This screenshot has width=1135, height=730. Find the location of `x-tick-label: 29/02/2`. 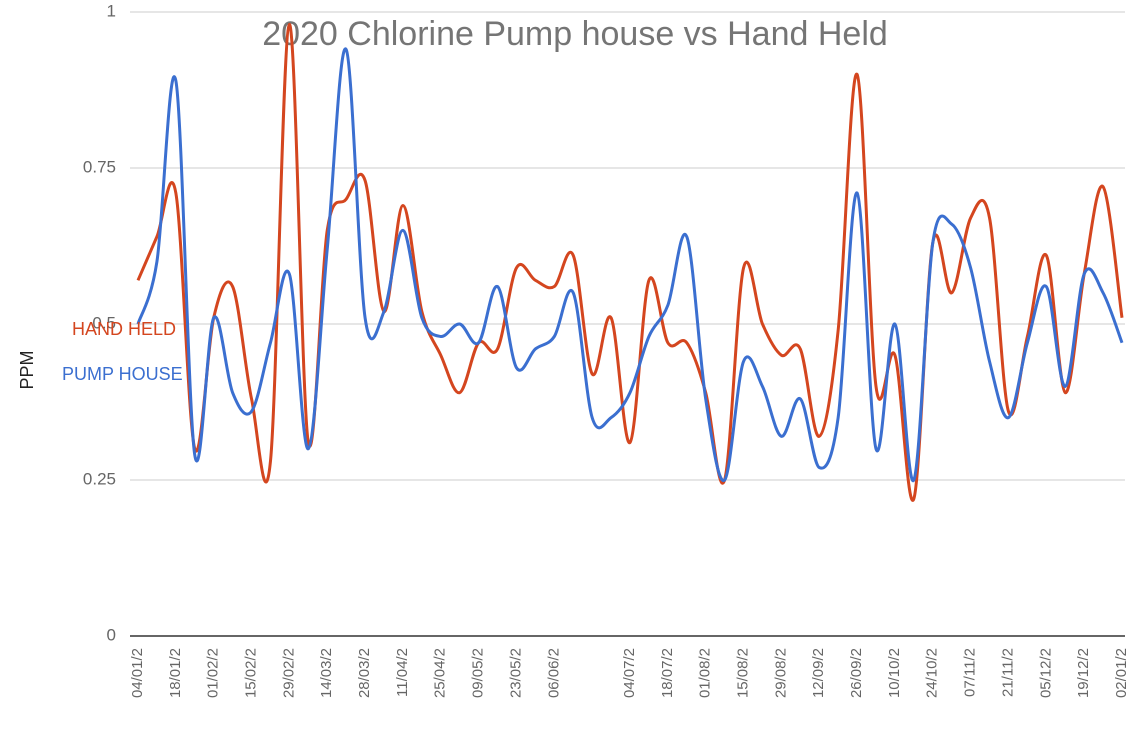

x-tick-label: 29/02/2 is located at coordinates (288, 673).